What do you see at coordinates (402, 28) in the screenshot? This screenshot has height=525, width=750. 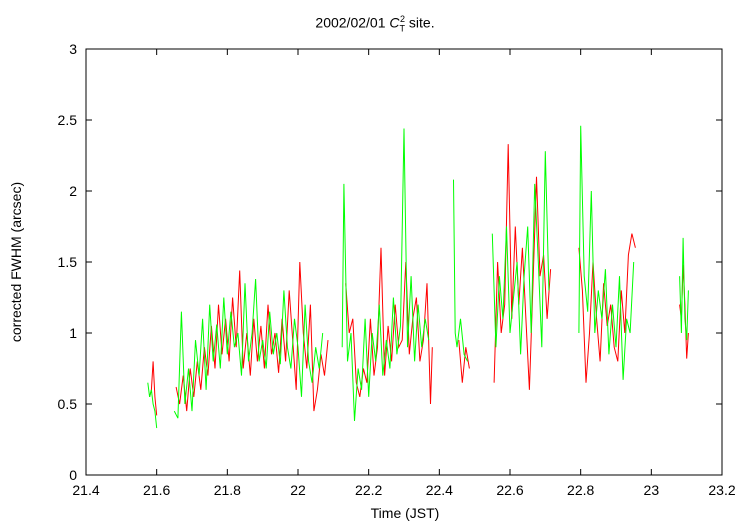 I see `title-symbol-sub: T` at bounding box center [402, 28].